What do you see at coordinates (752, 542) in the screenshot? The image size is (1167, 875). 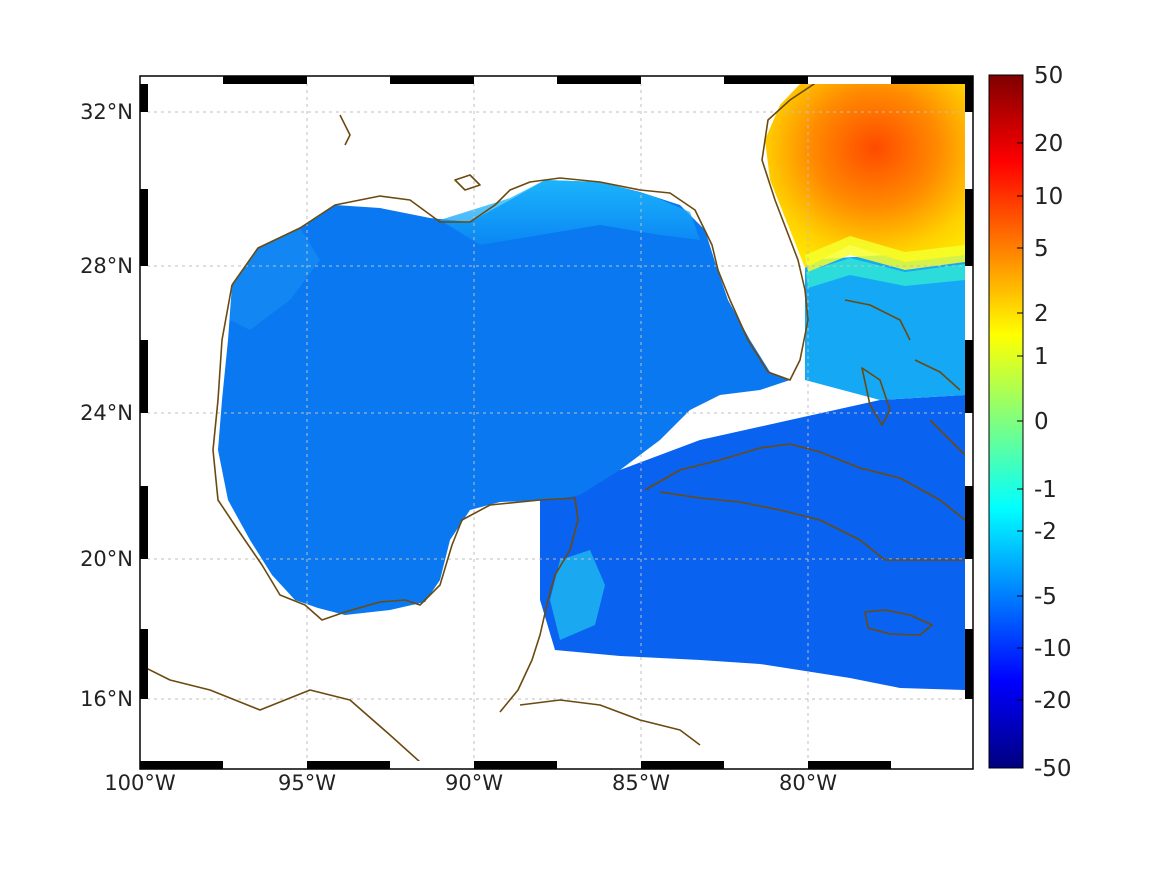 I see `caribbean-field` at bounding box center [752, 542].